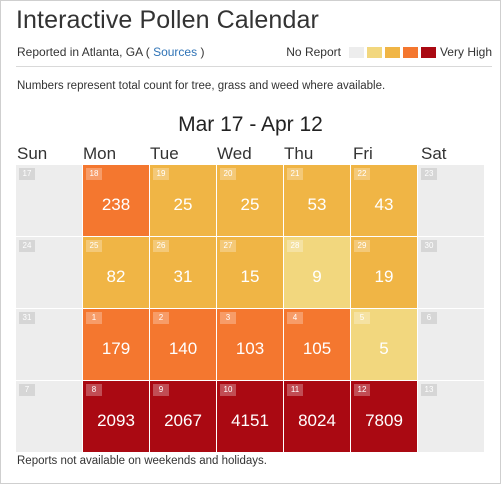 The height and width of the screenshot is (484, 501). What do you see at coordinates (451, 344) in the screenshot?
I see `calendar-day-cell-no-report: 6` at bounding box center [451, 344].